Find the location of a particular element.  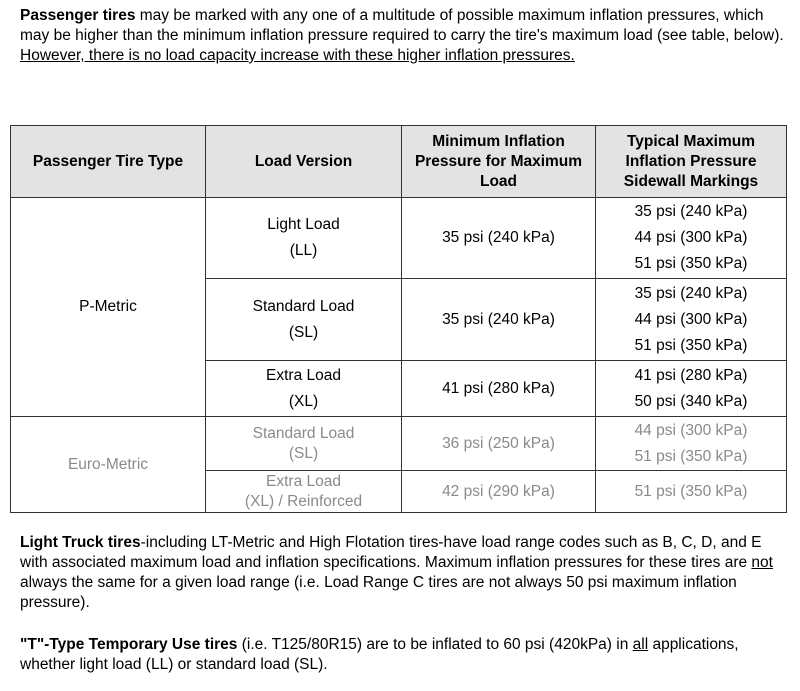

intro-bold: Passenger tires is located at coordinates (78, 15).